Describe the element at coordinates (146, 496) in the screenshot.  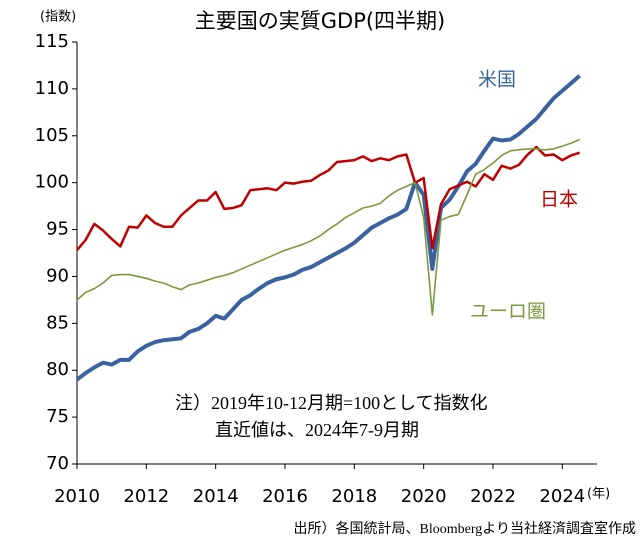
I see `x-tick-label: 2012` at that location.